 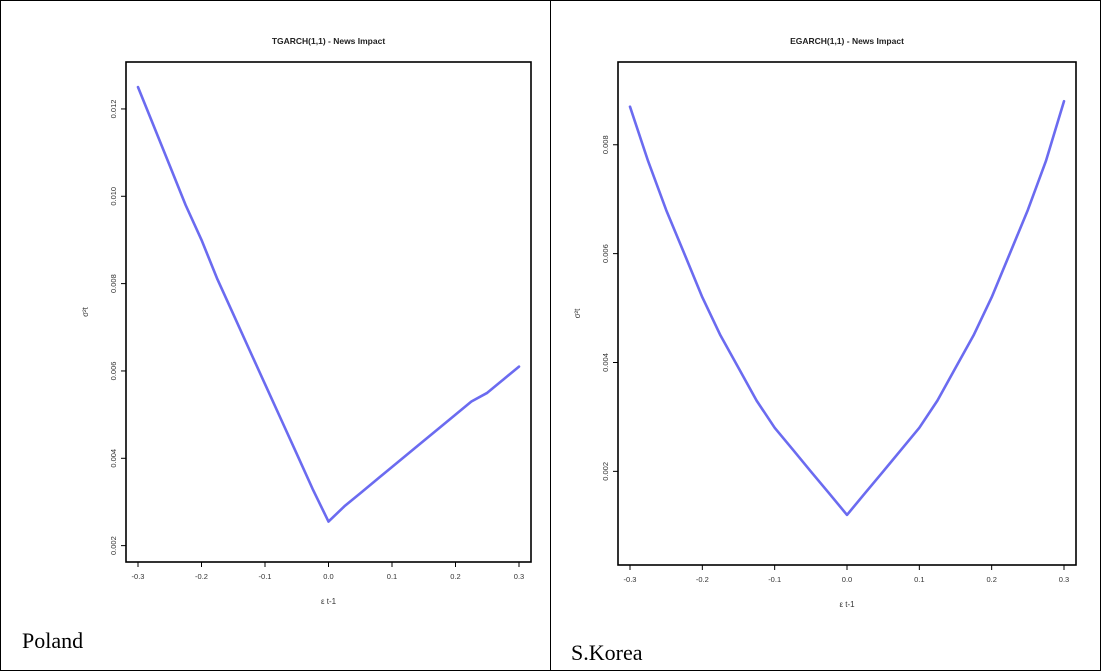 I want to click on chart-title: TGARCH(1,1) - News Impact, so click(x=329, y=41).